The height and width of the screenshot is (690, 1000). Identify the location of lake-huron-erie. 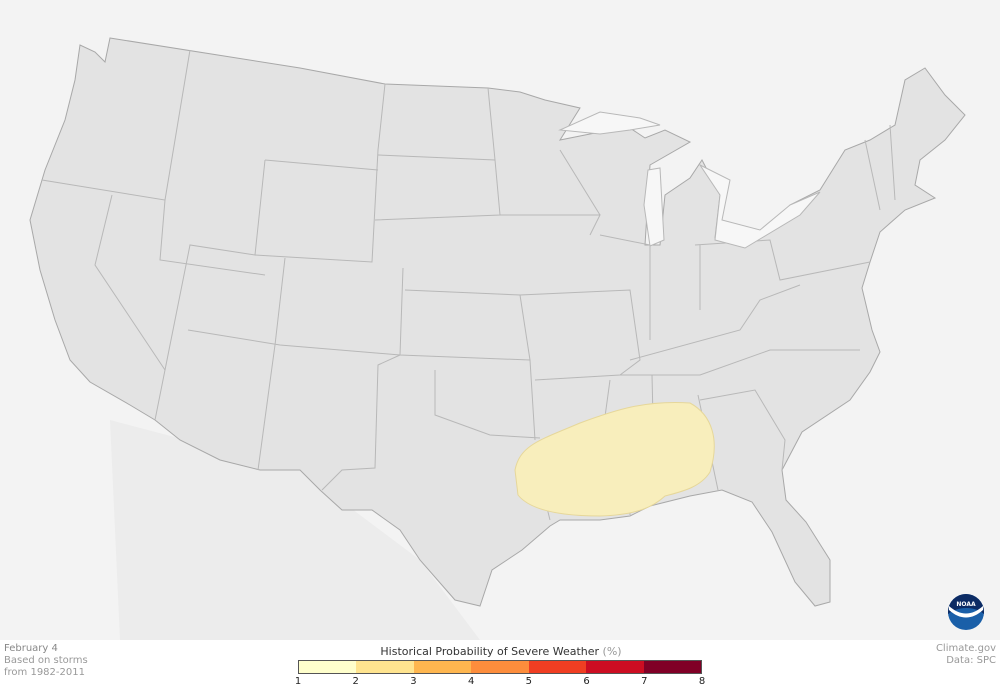
(759, 206).